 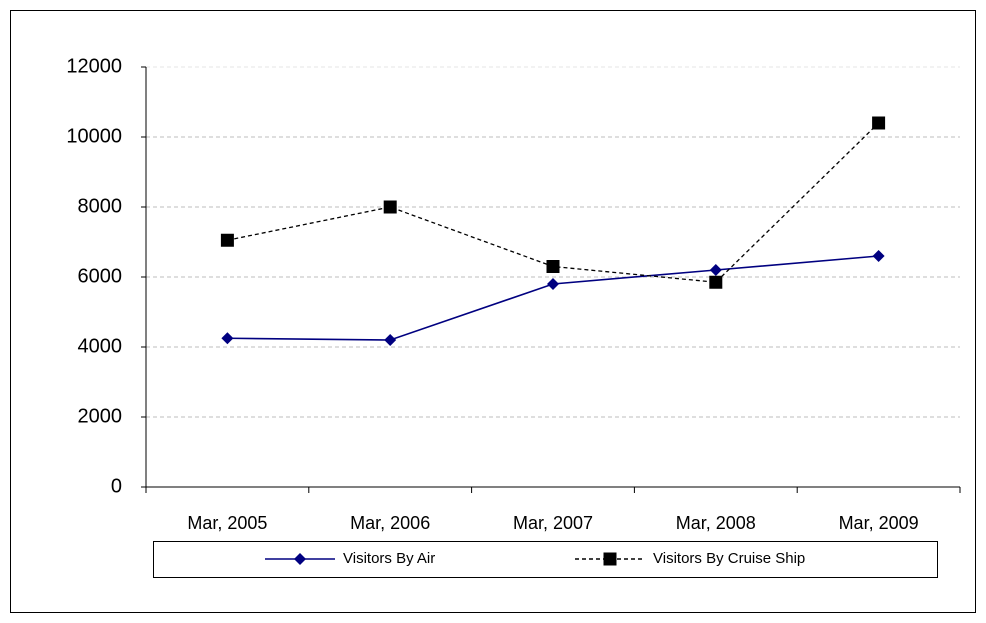 What do you see at coordinates (879, 523) in the screenshot?
I see `x-tick-label: Mar, 2009` at bounding box center [879, 523].